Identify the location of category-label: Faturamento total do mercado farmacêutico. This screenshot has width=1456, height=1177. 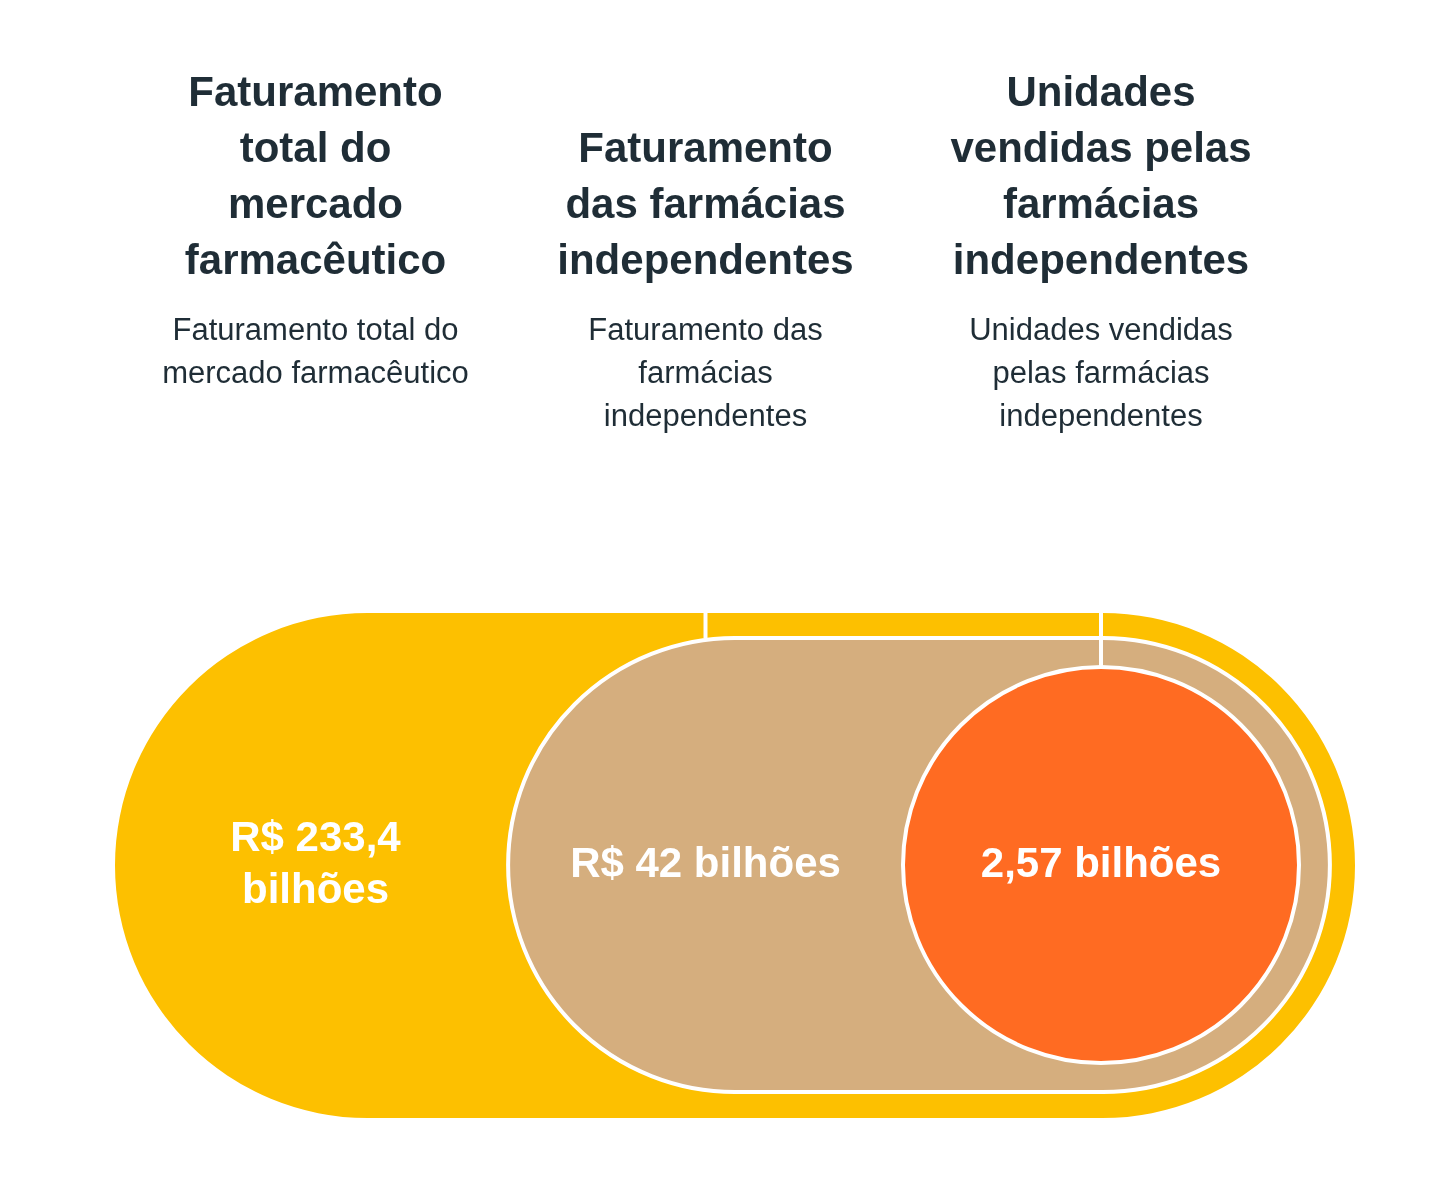
(315, 176).